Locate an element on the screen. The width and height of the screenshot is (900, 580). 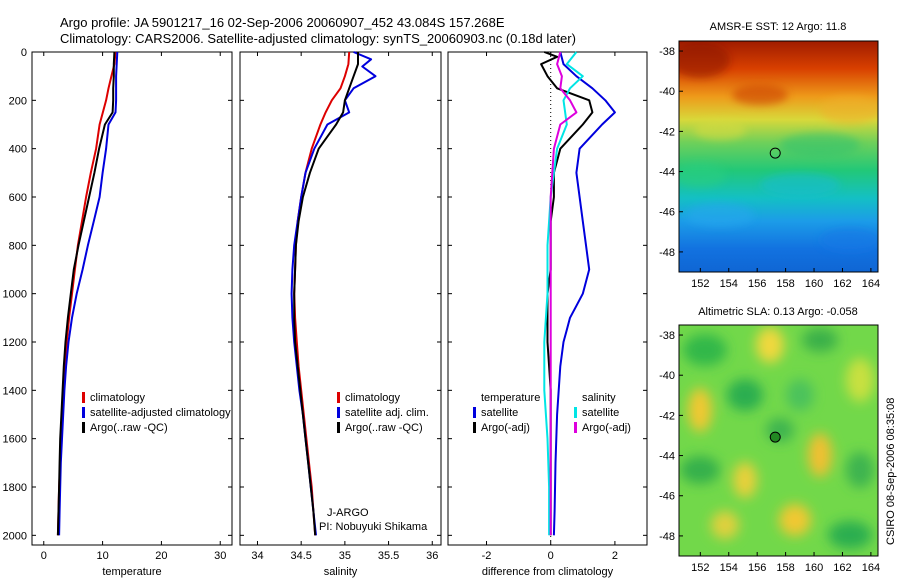
sst-map-title: AMSR-E SST: 12 Argo: 11.8 is located at coordinates (778, 27).